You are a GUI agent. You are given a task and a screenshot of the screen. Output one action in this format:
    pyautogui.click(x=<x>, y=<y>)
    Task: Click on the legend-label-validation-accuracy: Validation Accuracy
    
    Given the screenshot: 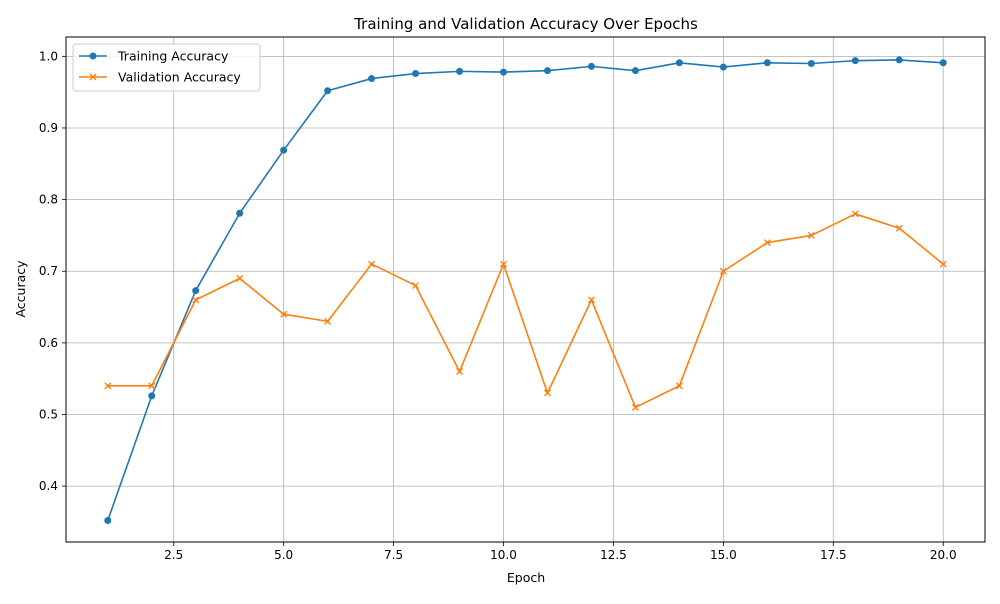 What is the action you would take?
    pyautogui.click(x=179, y=77)
    